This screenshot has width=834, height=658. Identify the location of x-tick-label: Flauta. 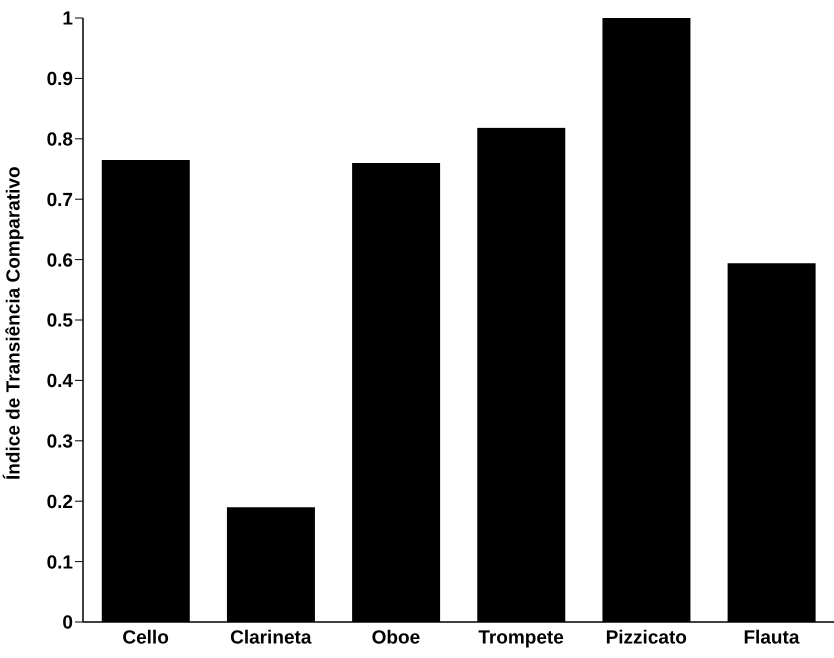
(771, 637).